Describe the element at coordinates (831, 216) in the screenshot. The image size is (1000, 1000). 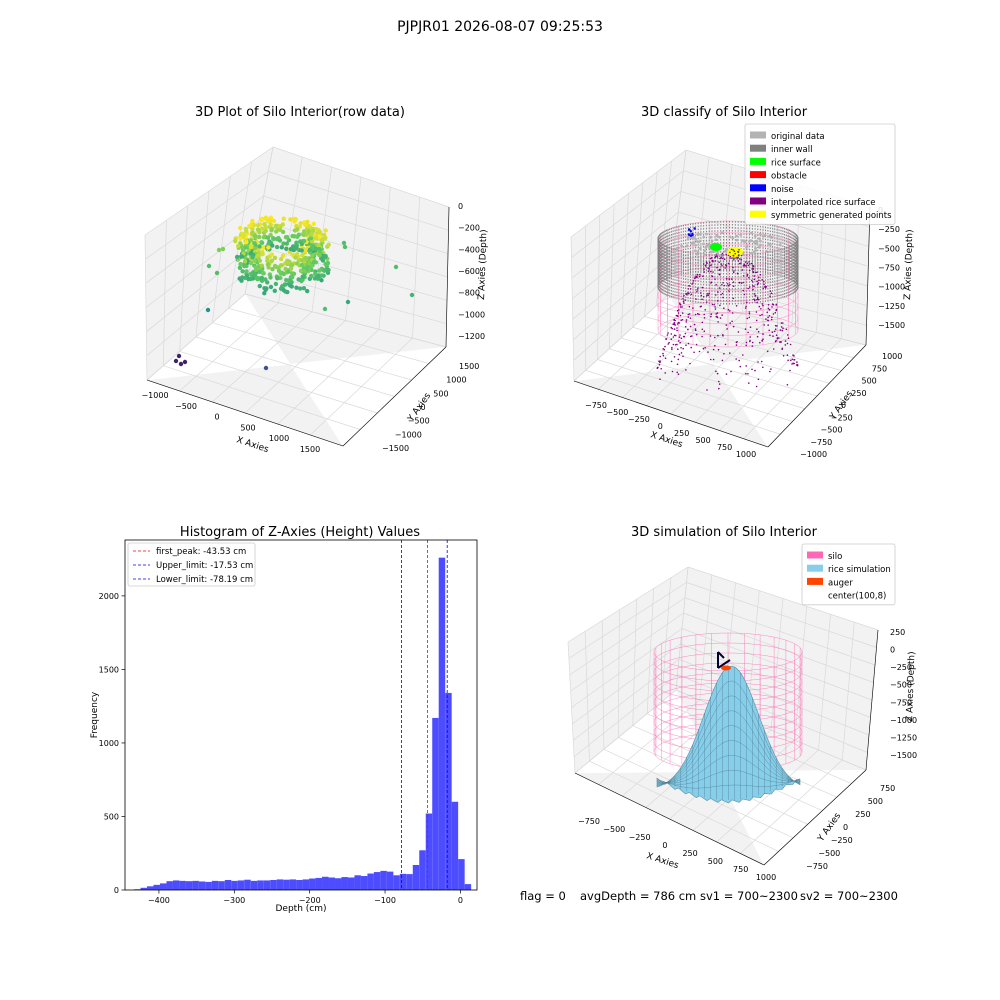
I see `legend-entry-label: symmetric generated points` at that location.